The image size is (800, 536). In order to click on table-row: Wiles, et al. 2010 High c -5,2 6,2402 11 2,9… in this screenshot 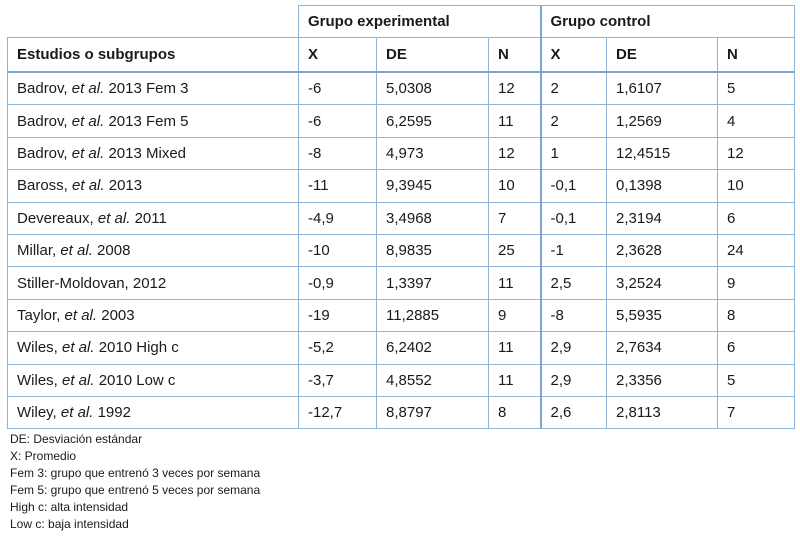, I will do `click(401, 348)`.